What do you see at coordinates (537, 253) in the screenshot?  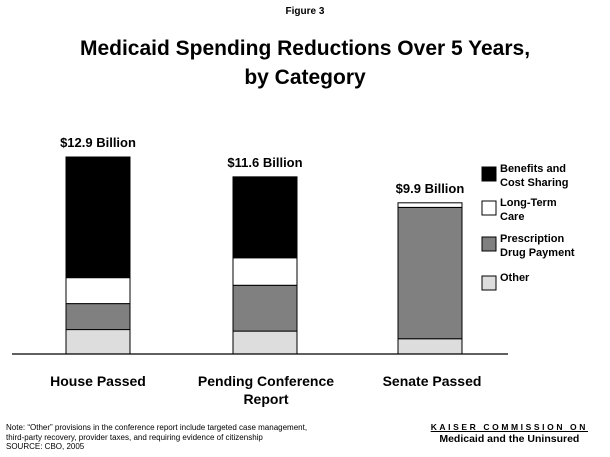 I see `legend-label: Drug Payment` at bounding box center [537, 253].